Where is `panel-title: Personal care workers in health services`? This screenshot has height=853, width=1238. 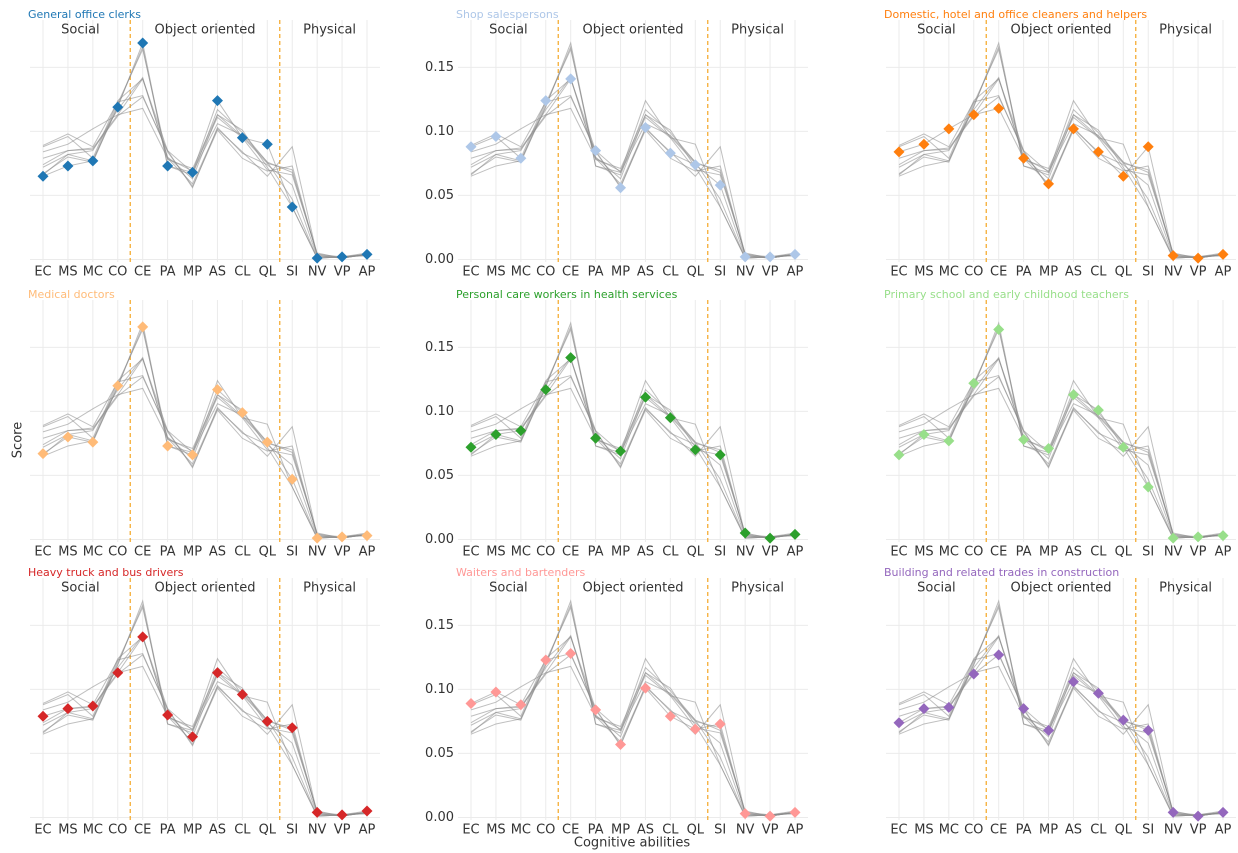
panel-title: Personal care workers in health services is located at coordinates (567, 294).